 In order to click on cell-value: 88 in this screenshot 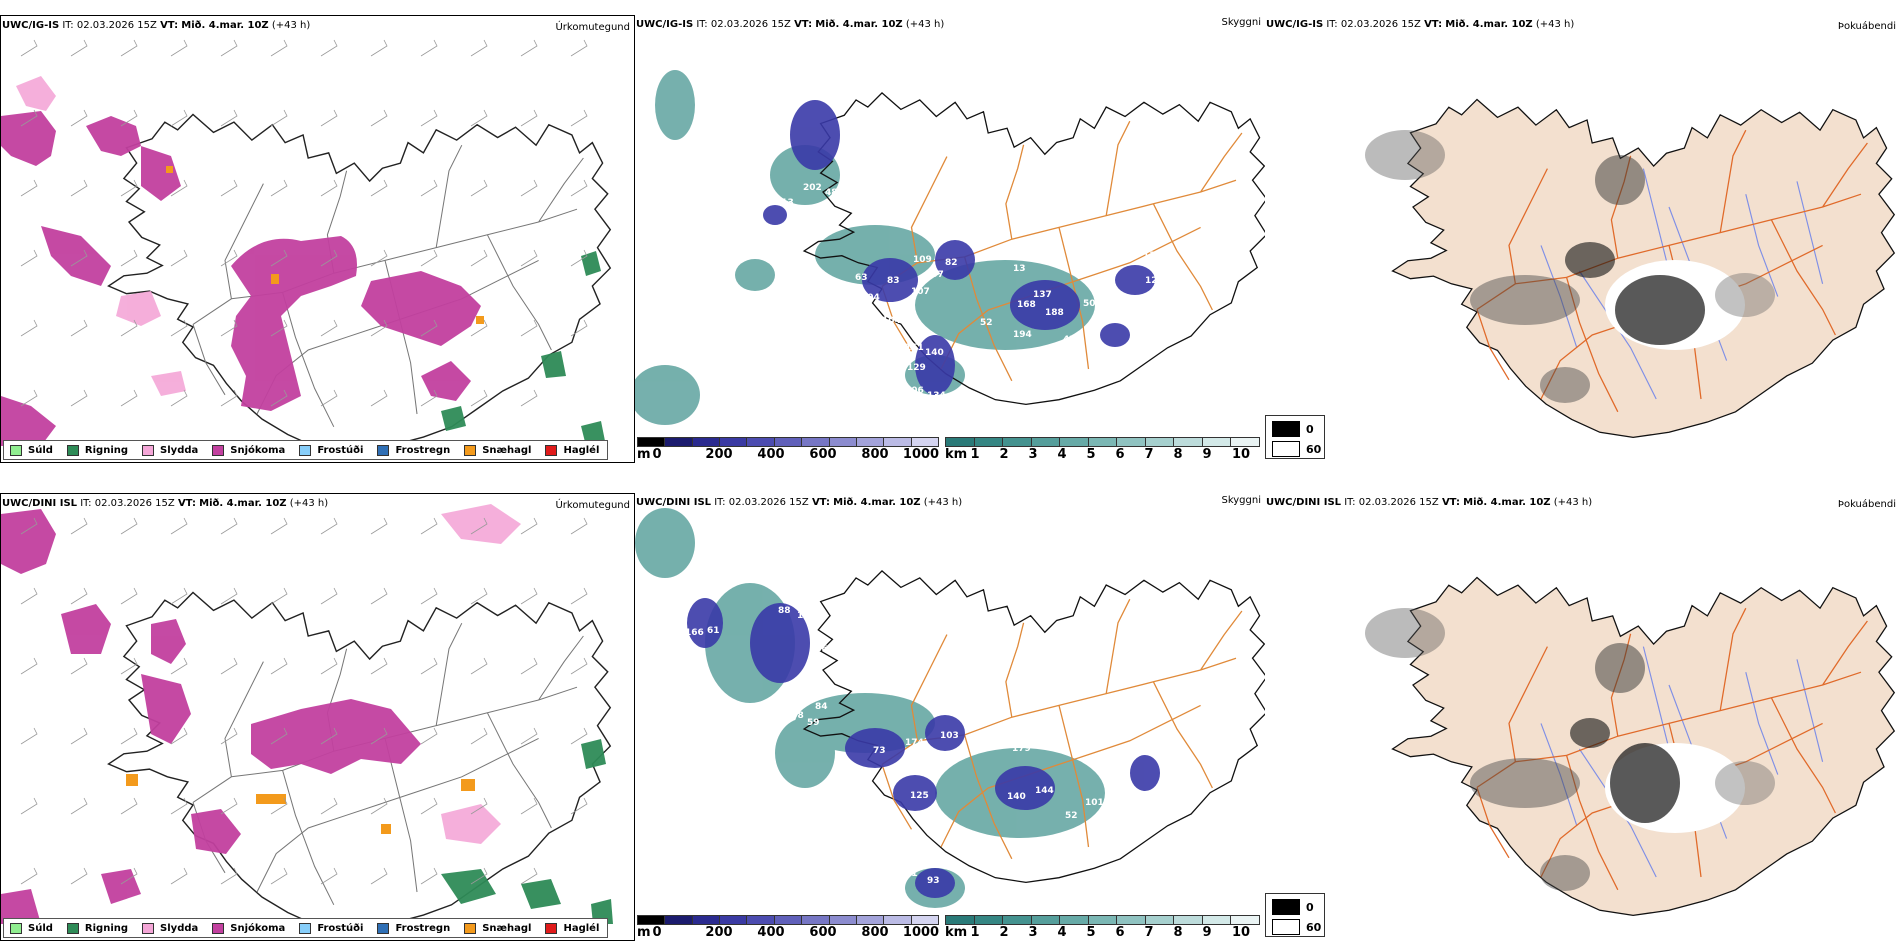, I will do `click(784, 611)`.